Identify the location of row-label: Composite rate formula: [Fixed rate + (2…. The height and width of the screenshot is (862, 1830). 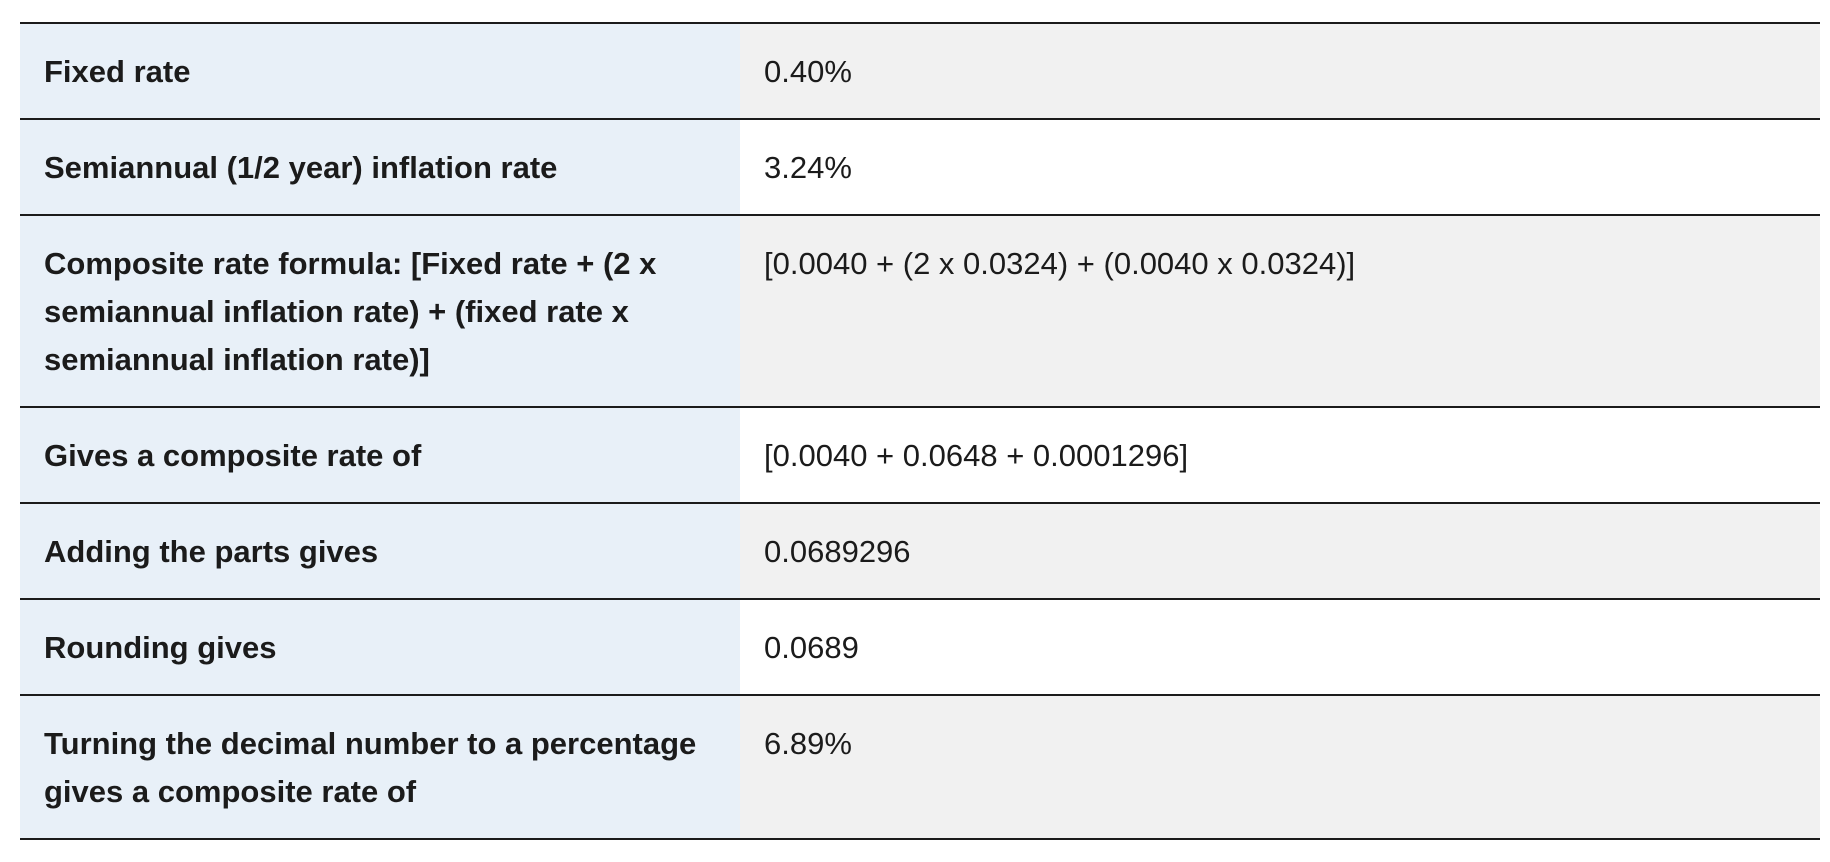
(380, 311).